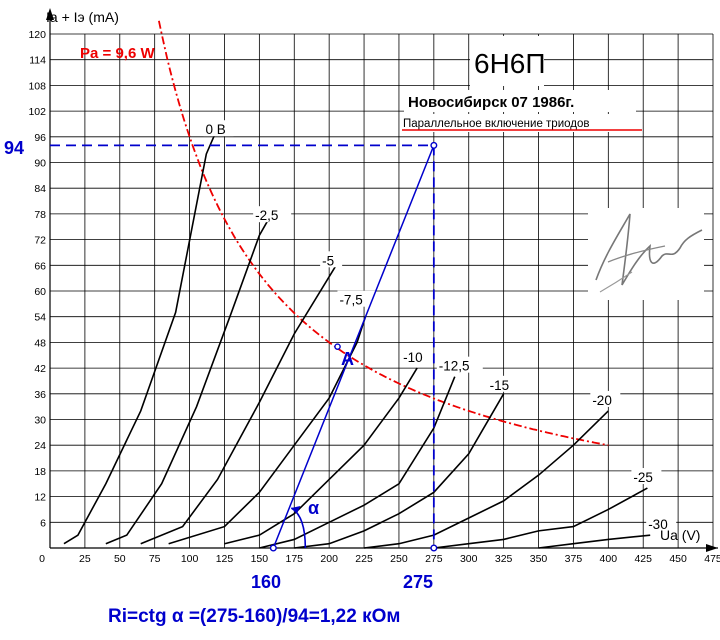 This screenshot has width=720, height=640. I want to click on y-tick-label: 30, so click(40, 421).